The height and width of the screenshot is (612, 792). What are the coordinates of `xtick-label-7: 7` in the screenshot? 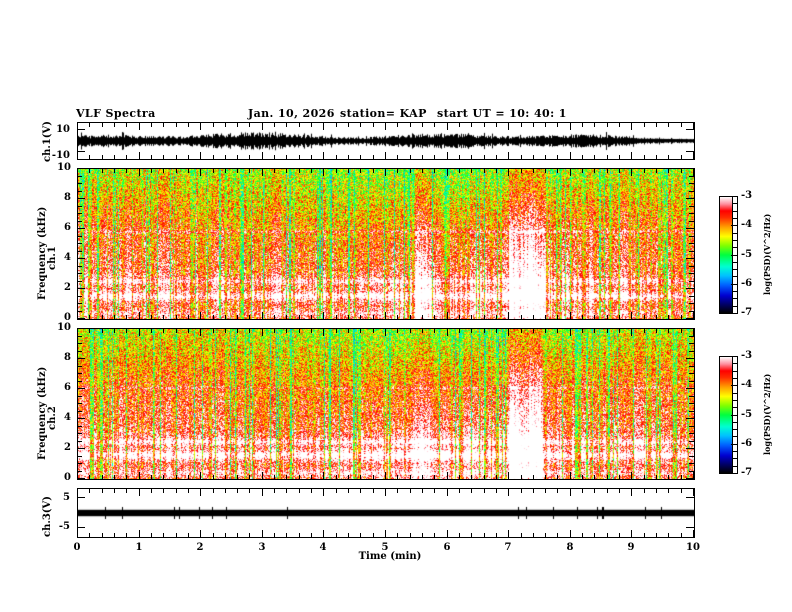 It's located at (508, 547).